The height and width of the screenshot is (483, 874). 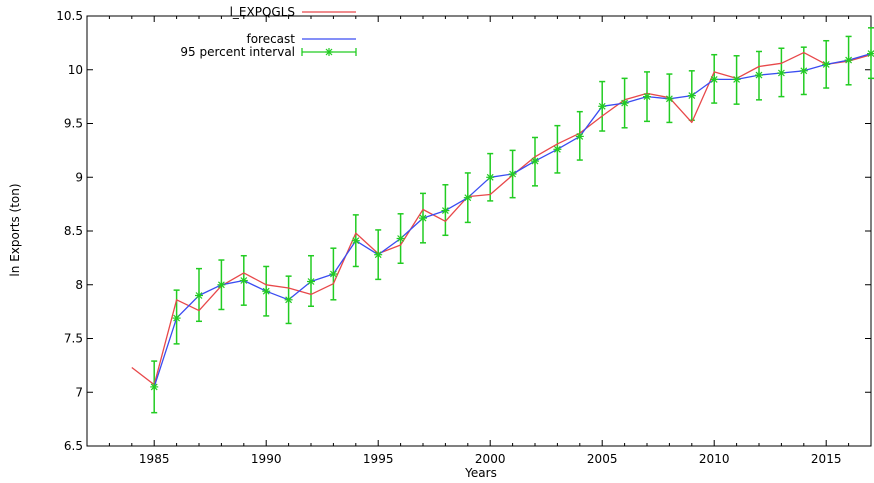 I want to click on y-tick-label: 9.5, so click(x=73, y=124).